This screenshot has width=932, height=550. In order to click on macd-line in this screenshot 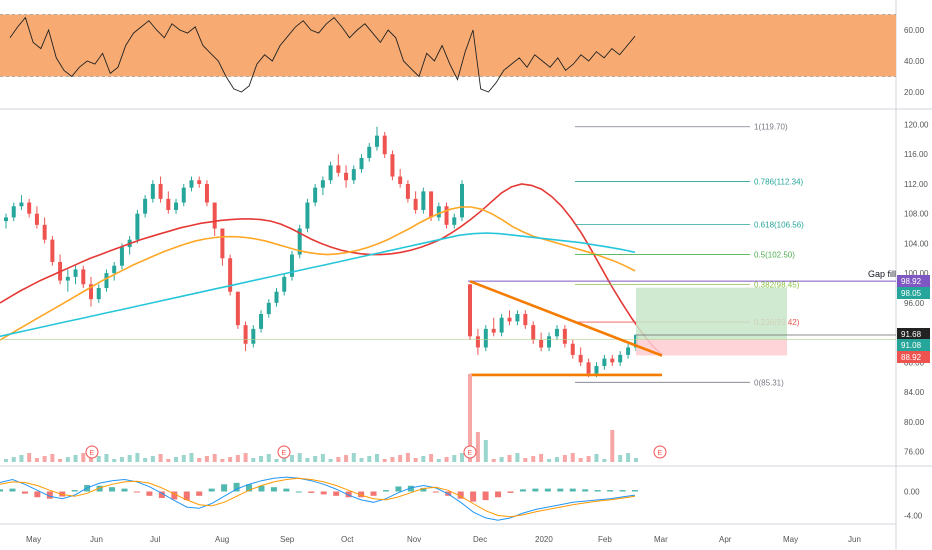, I will do `click(318, 498)`.